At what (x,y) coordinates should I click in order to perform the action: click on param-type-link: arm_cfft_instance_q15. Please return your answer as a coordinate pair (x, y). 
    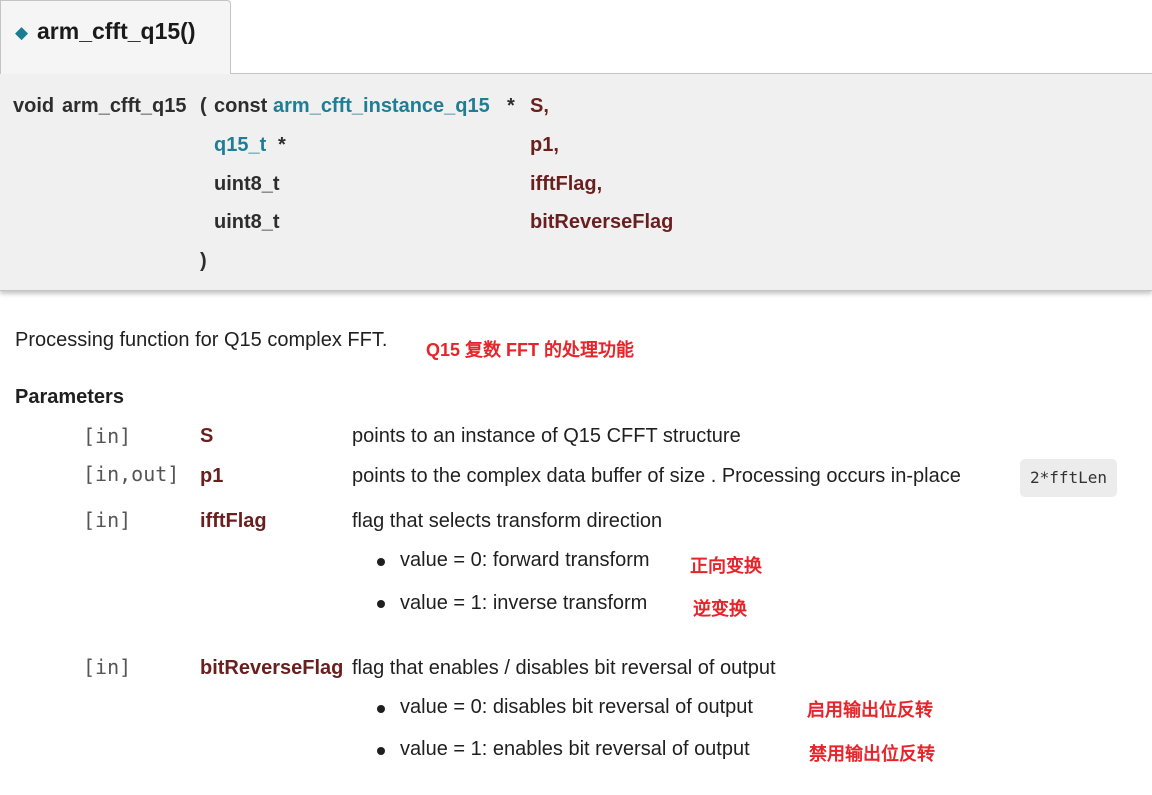
    Looking at the image, I should click on (381, 106).